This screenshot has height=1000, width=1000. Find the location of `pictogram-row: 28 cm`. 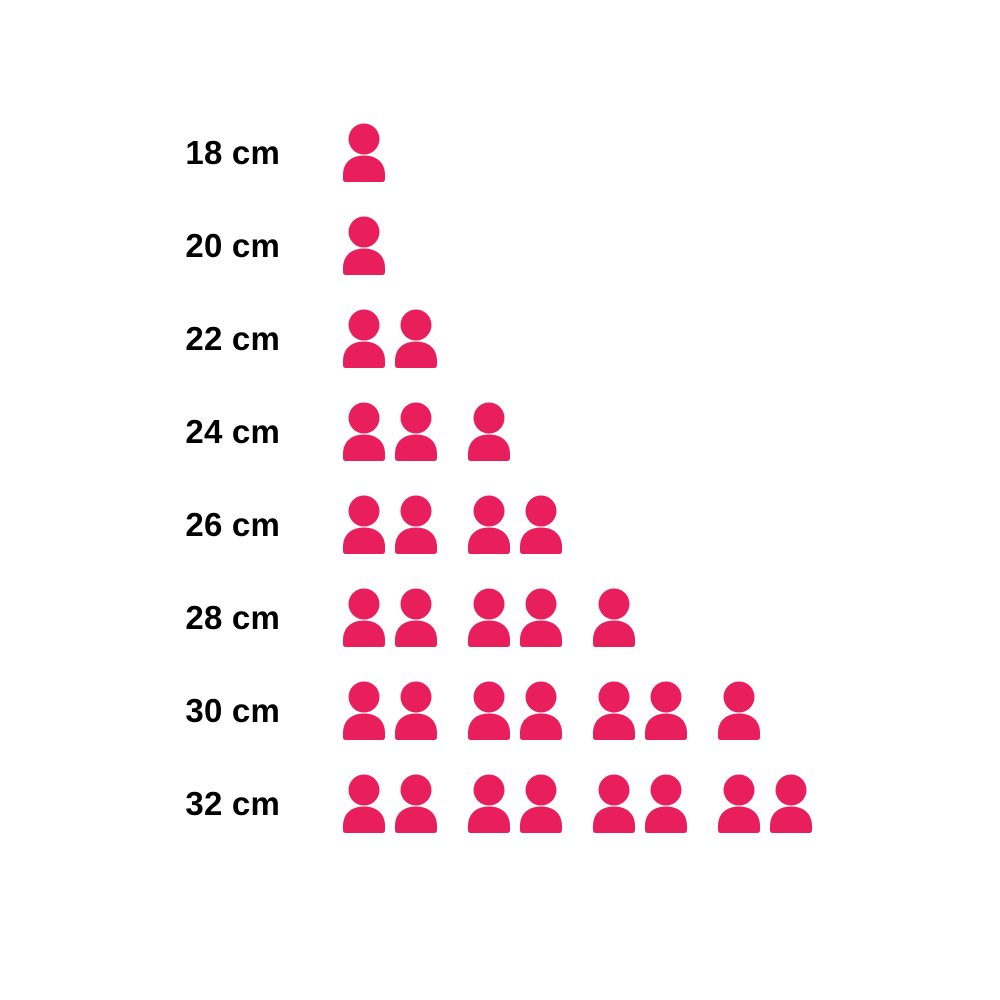

pictogram-row: 28 cm is located at coordinates (500, 617).